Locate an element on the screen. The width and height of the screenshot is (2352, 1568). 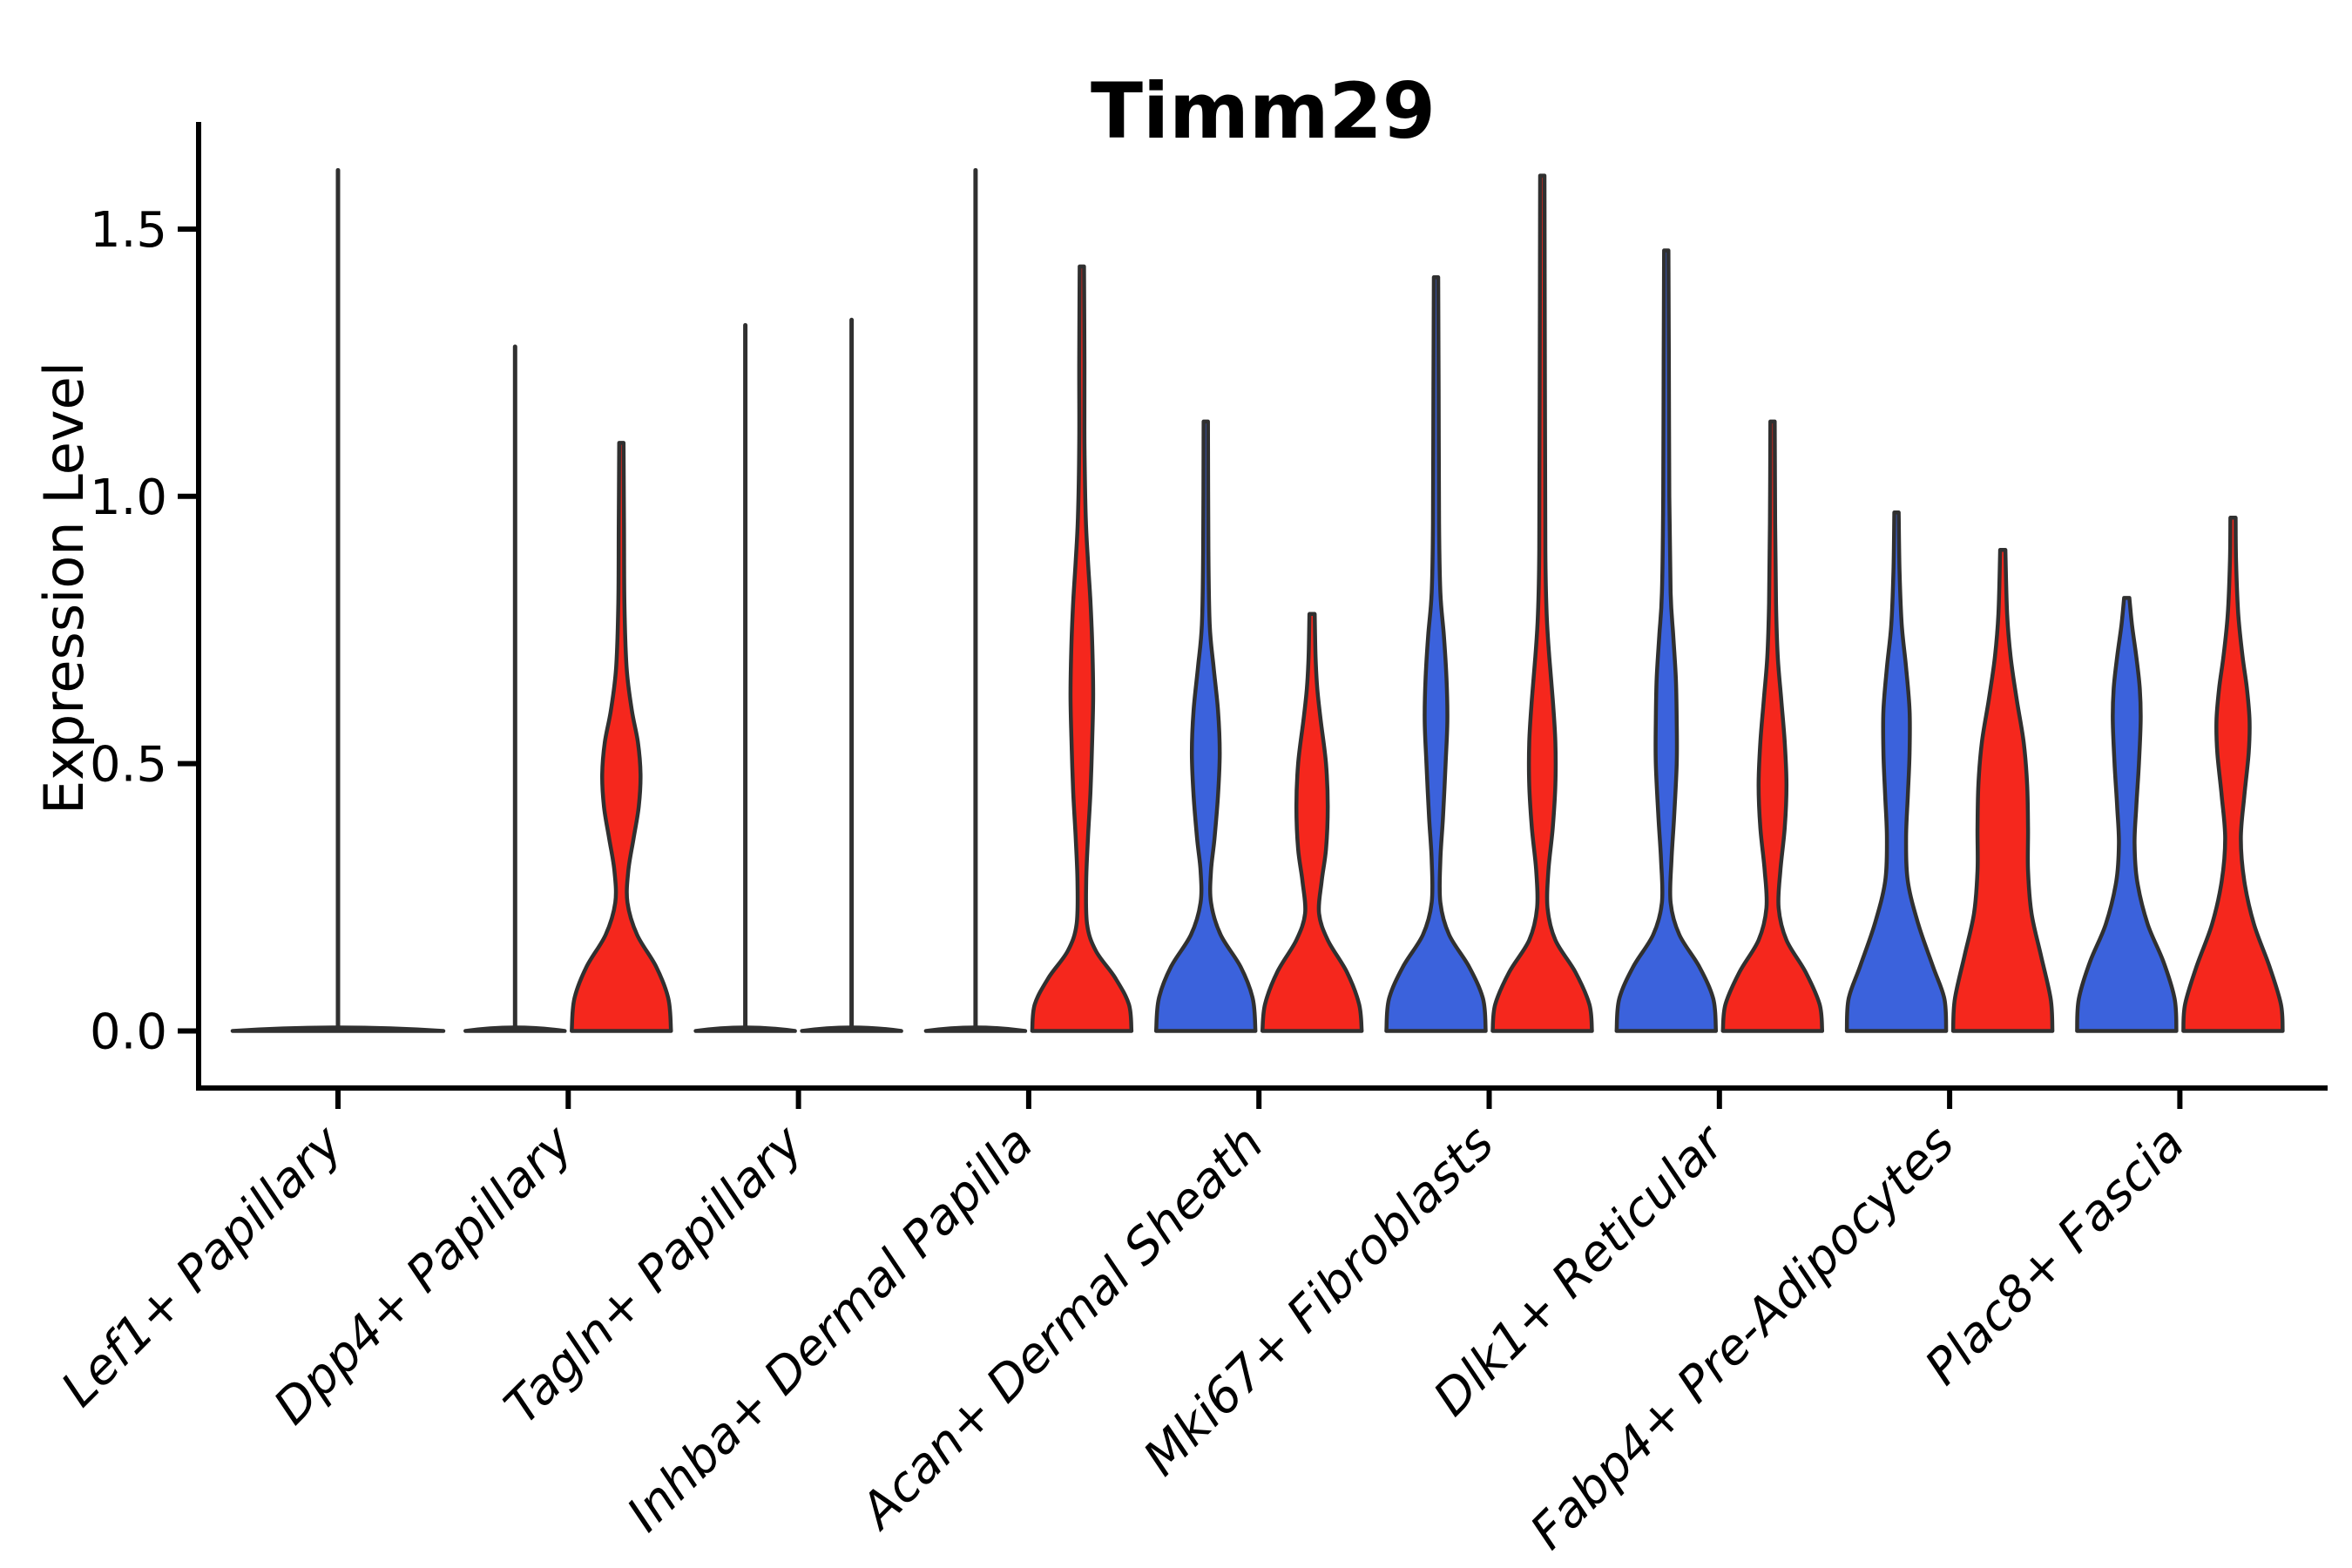
x-tick-label: Inhba+ Dermal Papilla is located at coordinates (830, 1329).